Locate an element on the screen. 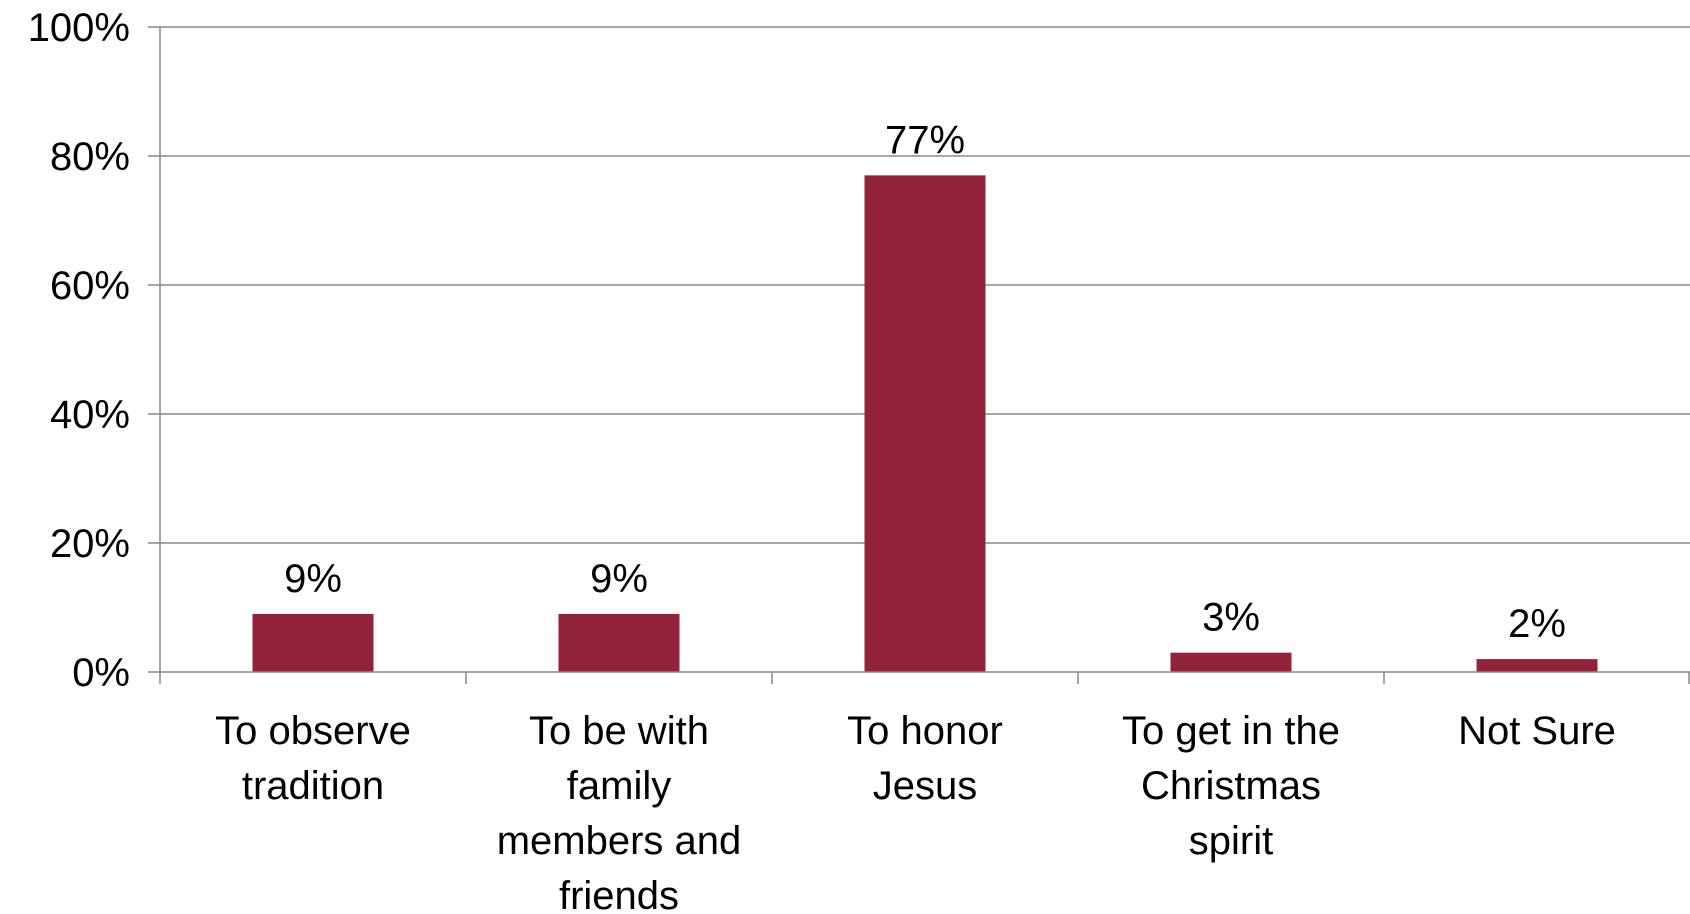  y-tick-label: 20% is located at coordinates (90, 544).